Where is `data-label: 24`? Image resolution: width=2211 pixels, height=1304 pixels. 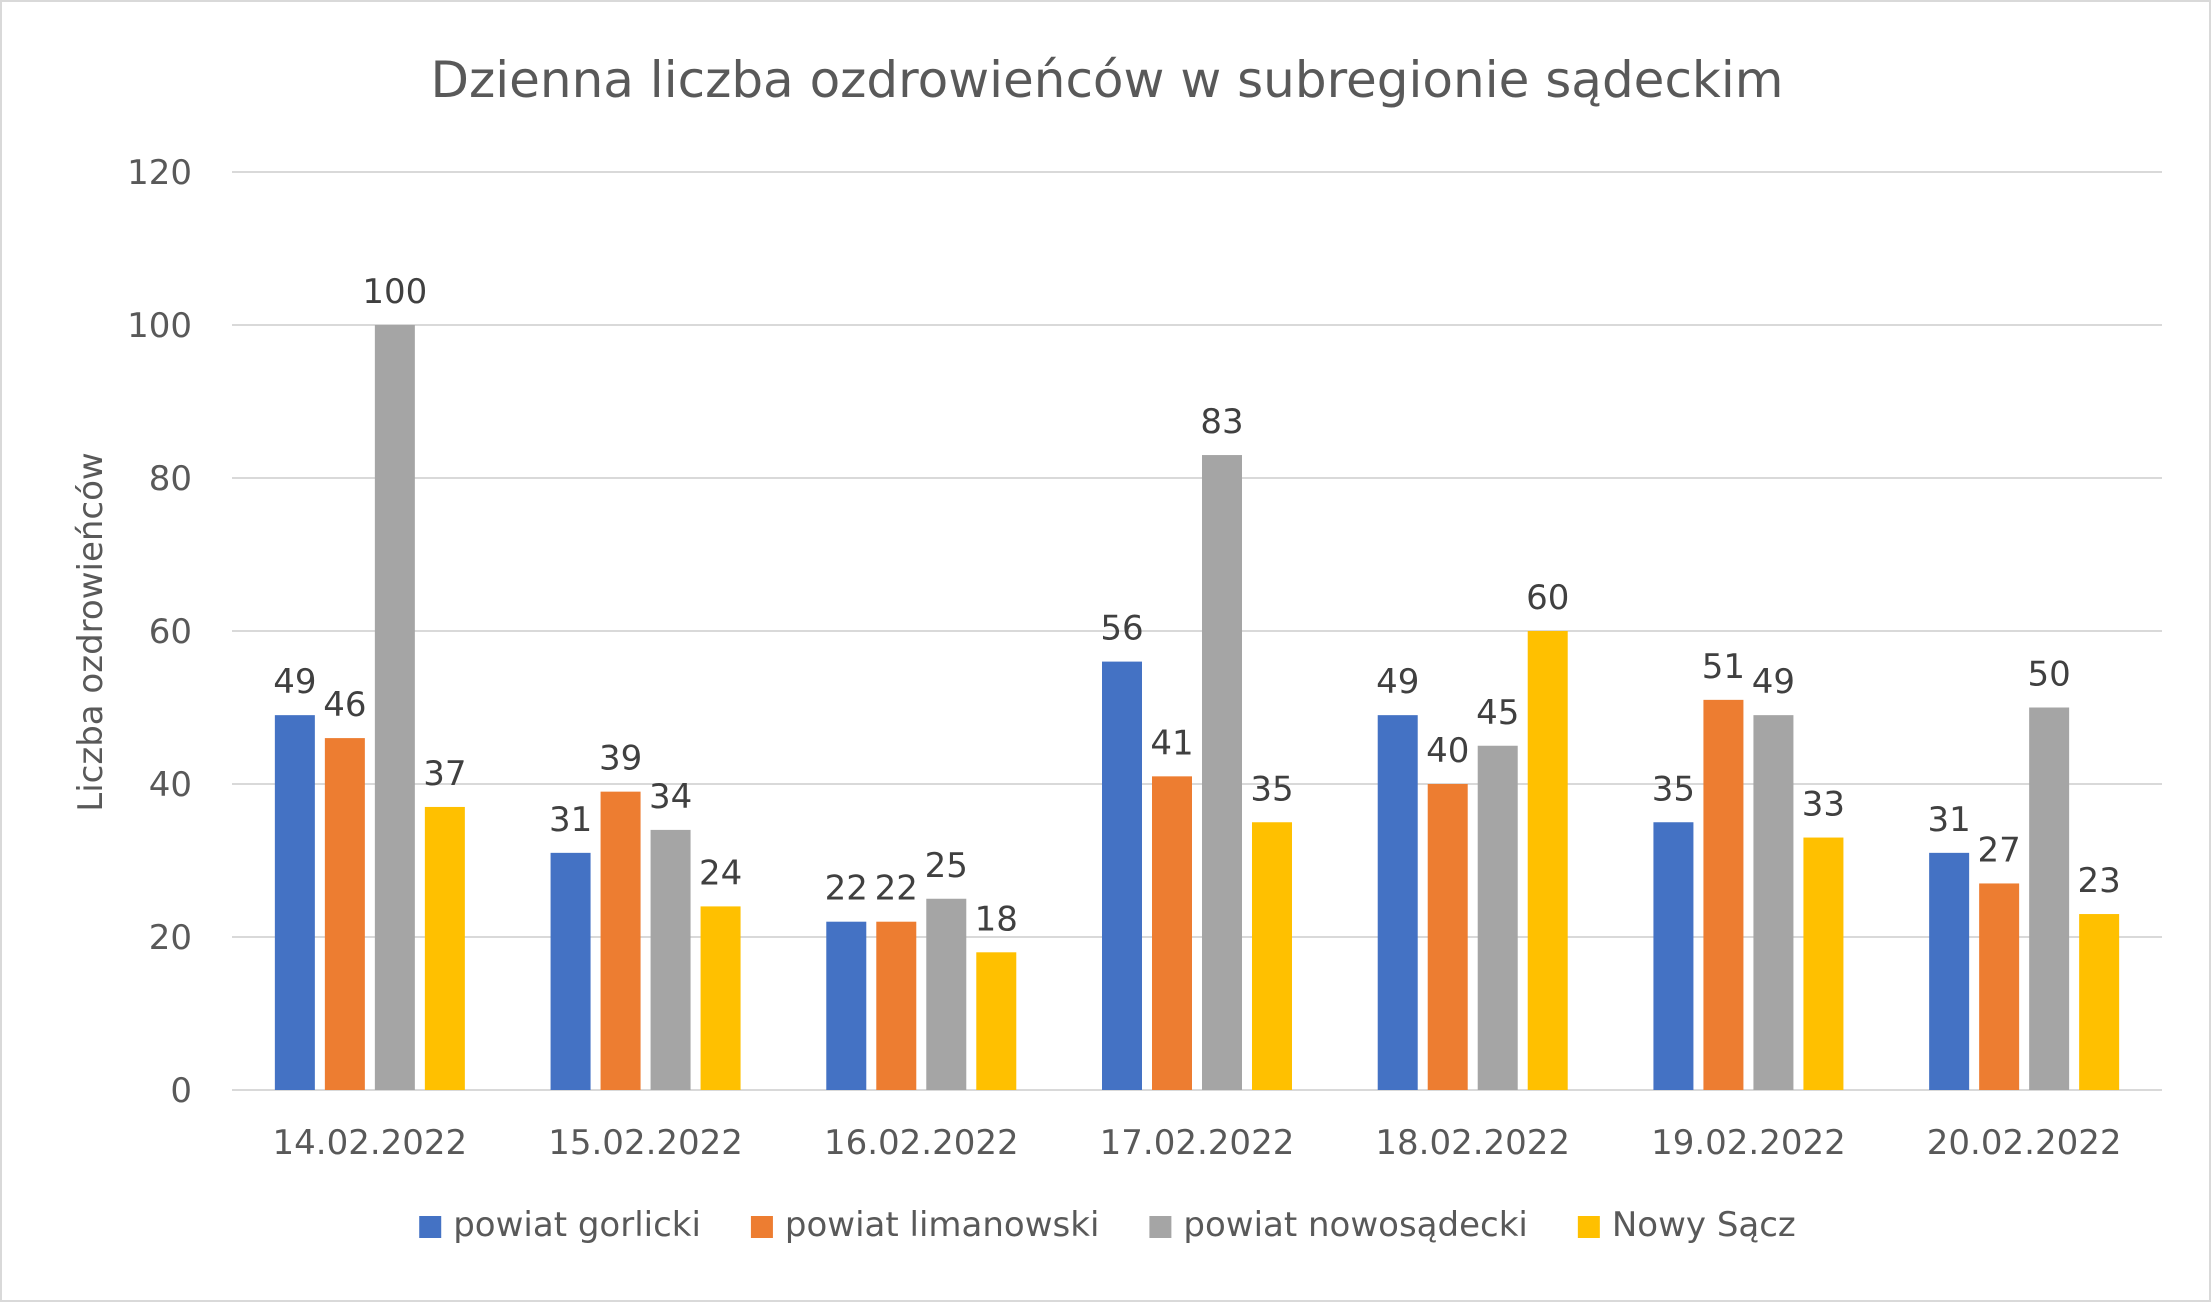
data-label: 24 is located at coordinates (720, 873).